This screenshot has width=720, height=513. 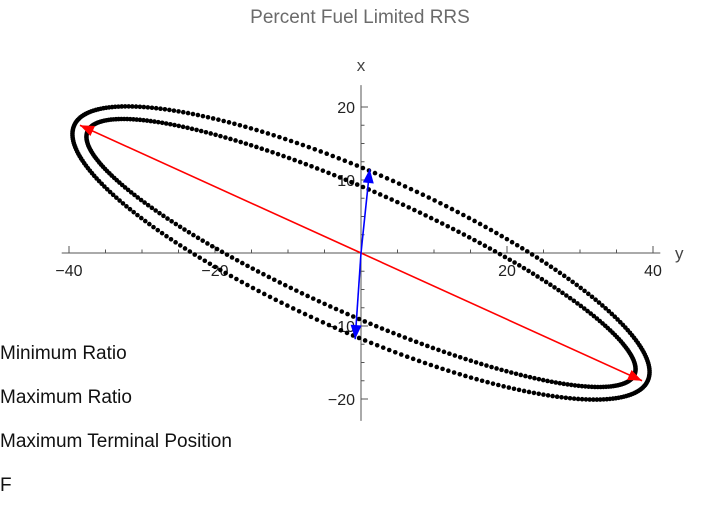 What do you see at coordinates (63, 353) in the screenshot?
I see `legend-entry-minimum-ratio: Minimum Ratio` at bounding box center [63, 353].